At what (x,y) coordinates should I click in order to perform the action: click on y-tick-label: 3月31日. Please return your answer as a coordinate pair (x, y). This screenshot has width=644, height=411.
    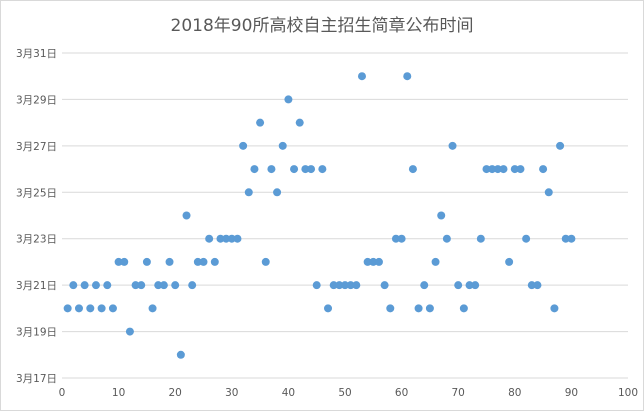
    Looking at the image, I should click on (36, 54).